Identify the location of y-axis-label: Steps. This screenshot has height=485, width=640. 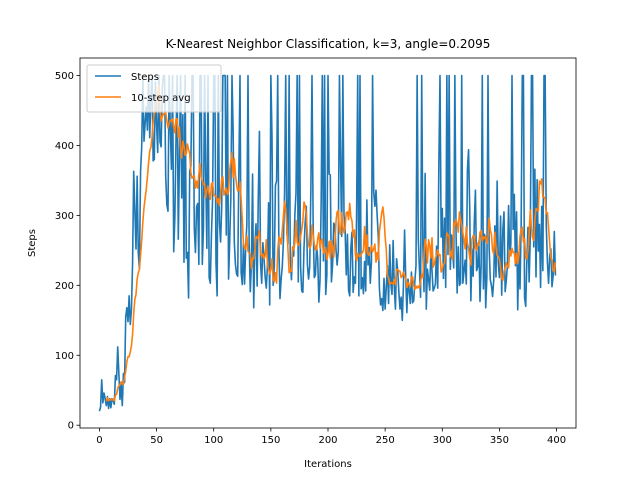
(32, 243).